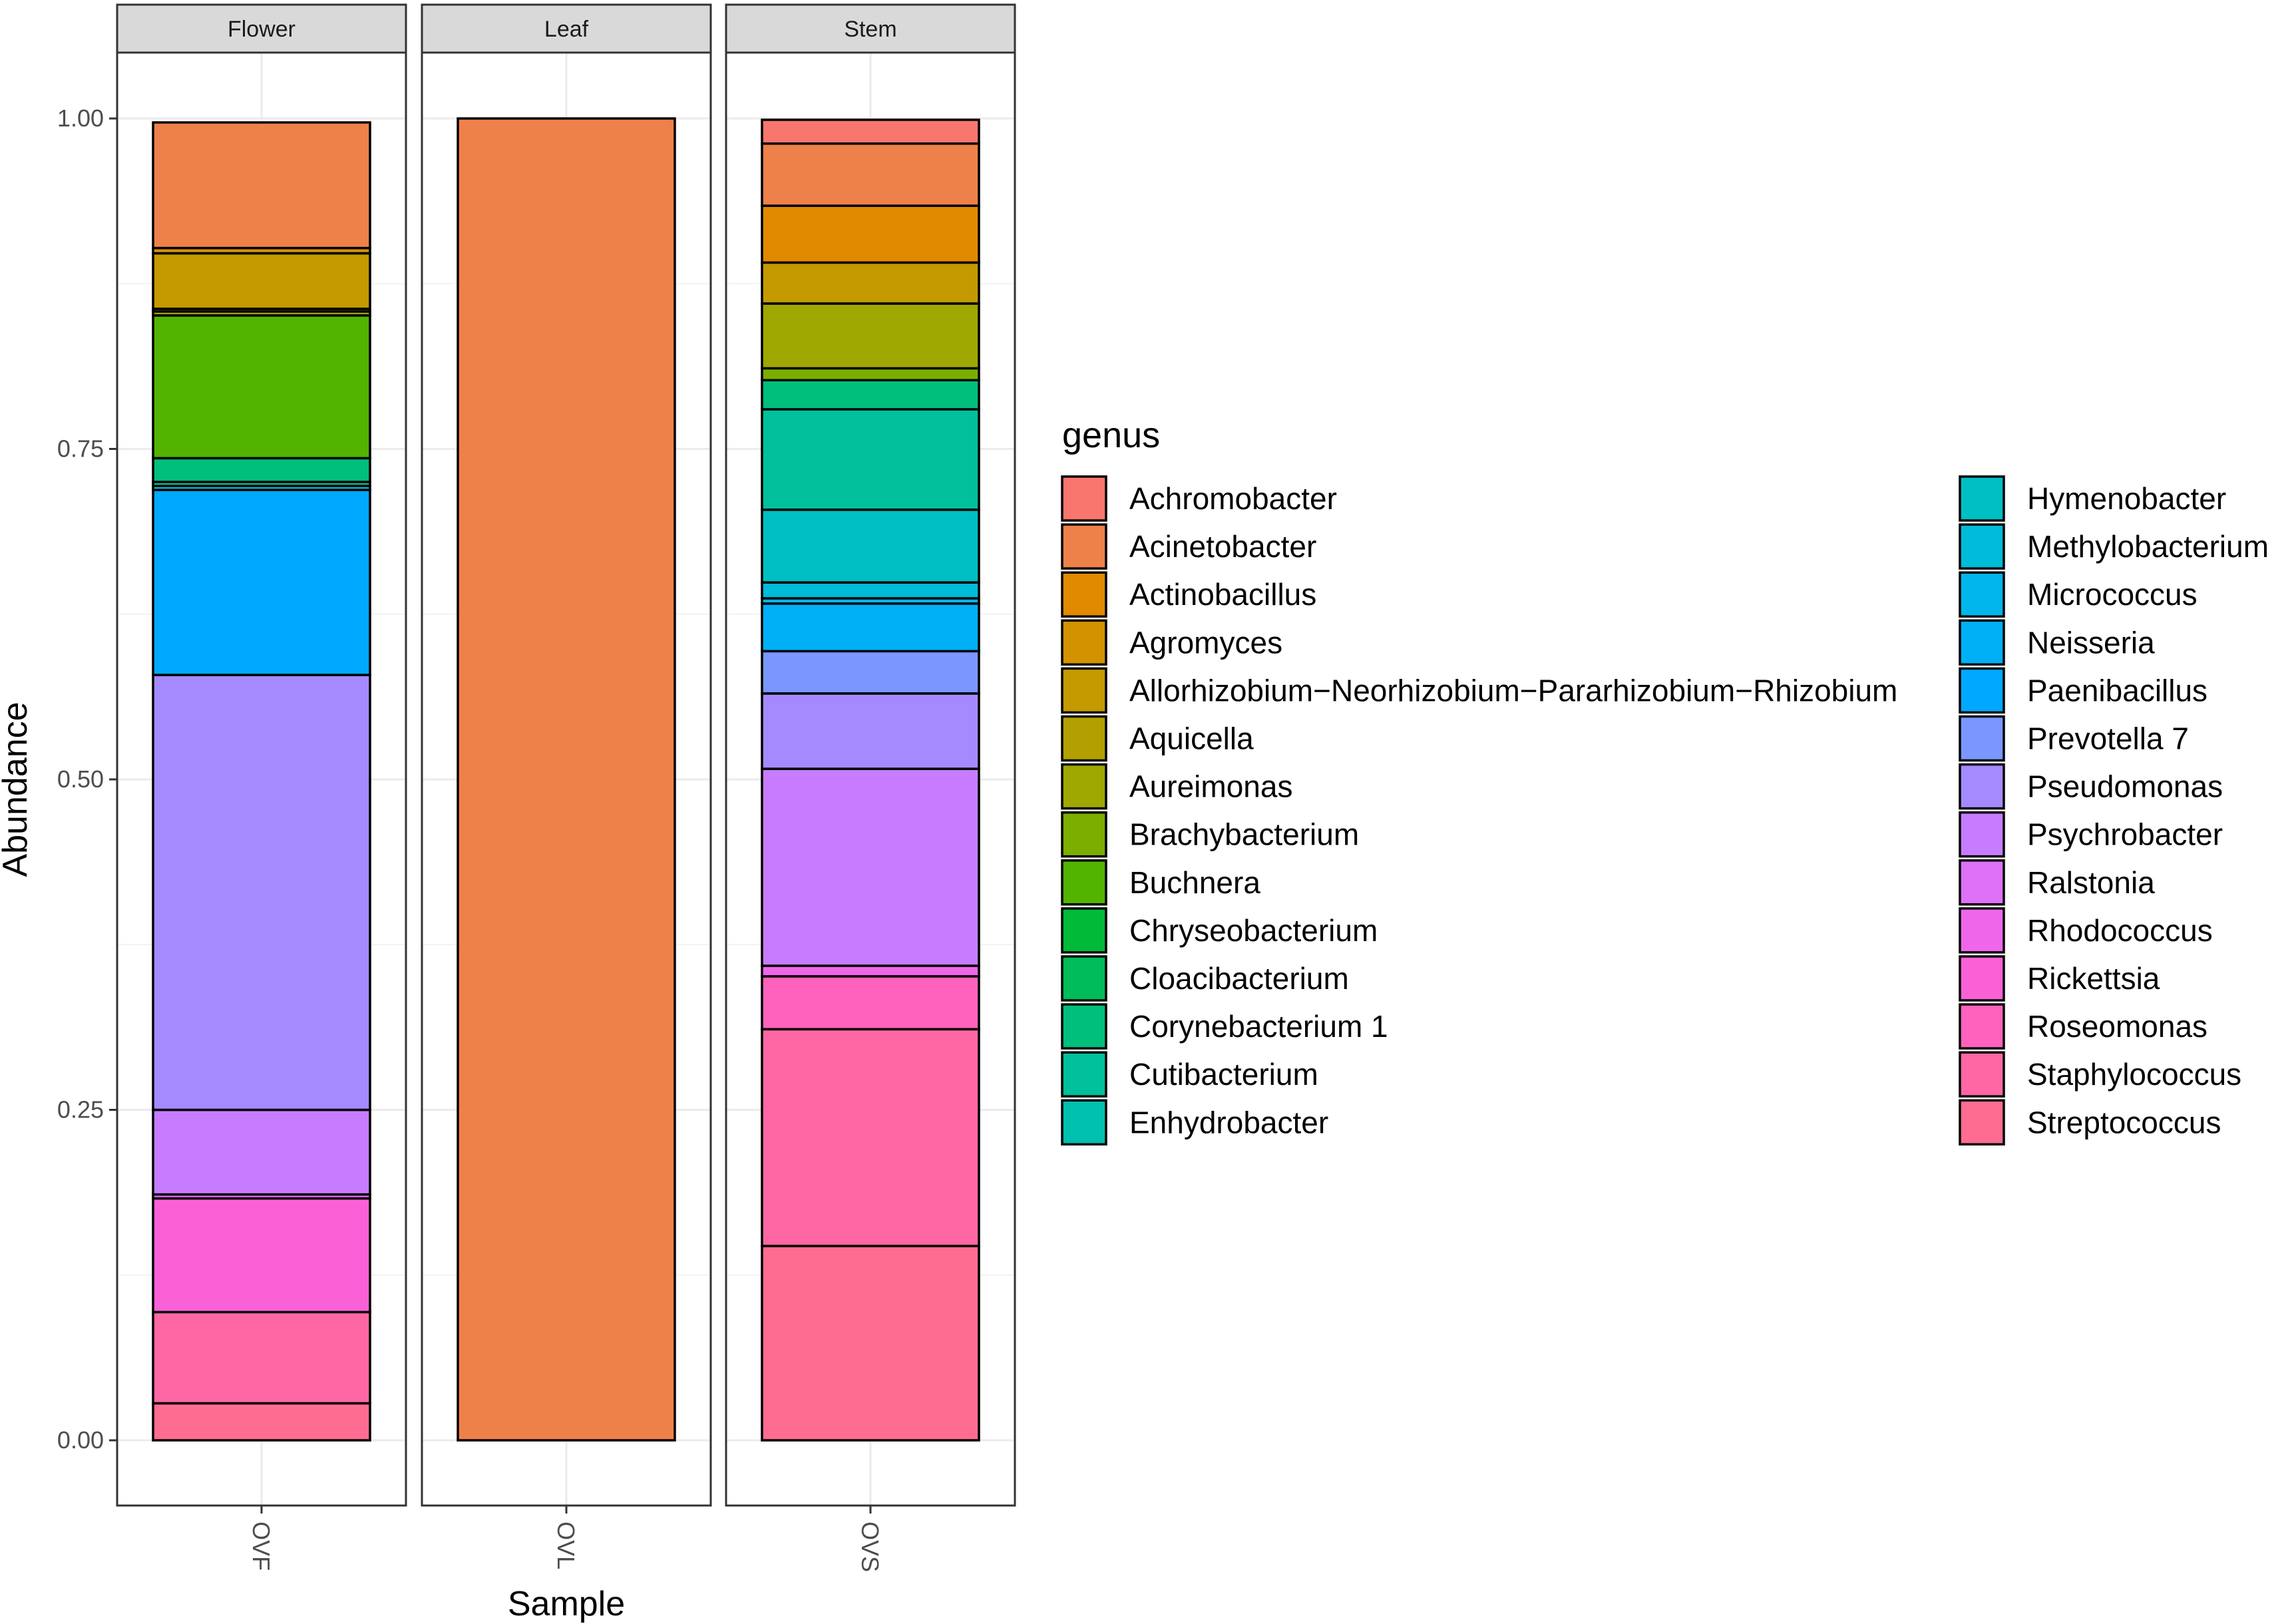 The width and height of the screenshot is (2288, 1624). Describe the element at coordinates (261, 1255) in the screenshot. I see `bar-segment-ovf-rickettsia` at that location.